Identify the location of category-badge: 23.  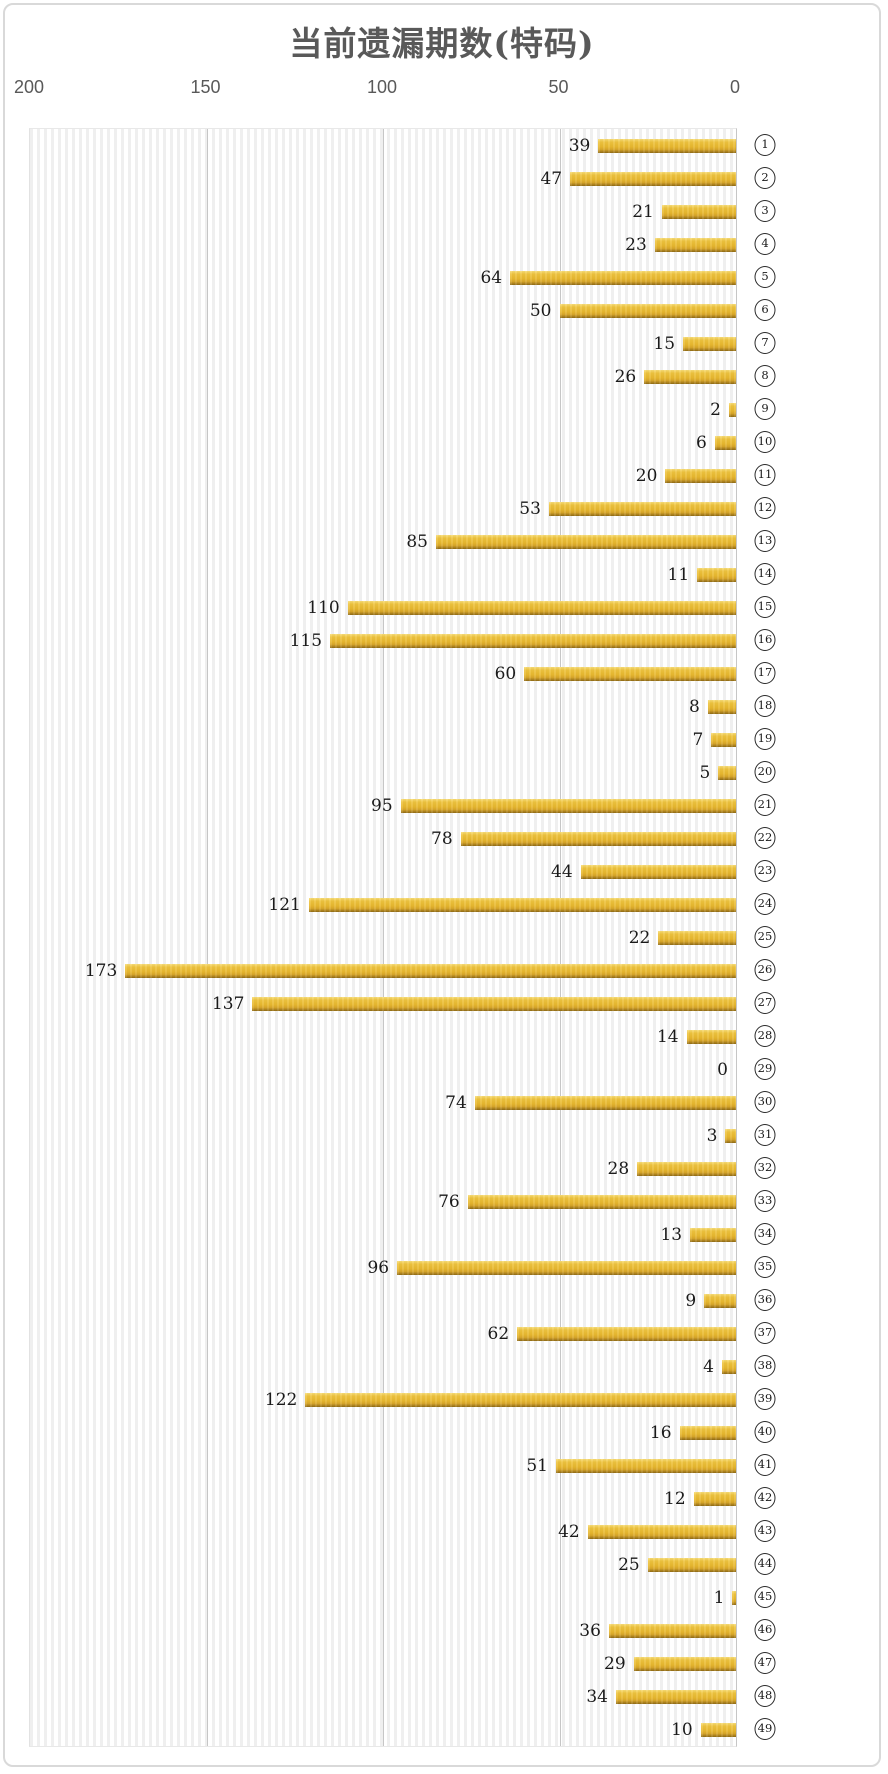
(765, 870).